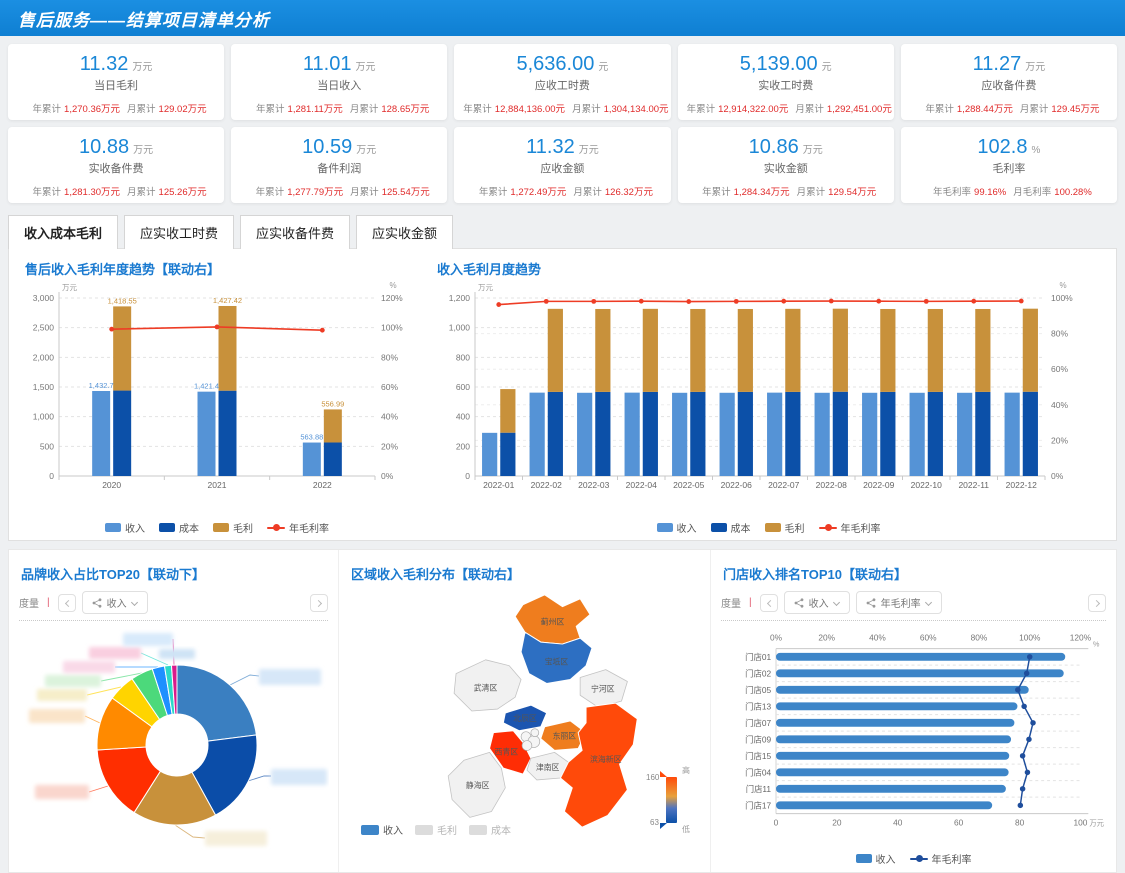 This screenshot has height=873, width=1125. I want to click on legend-item-cost: 成本, so click(490, 829).